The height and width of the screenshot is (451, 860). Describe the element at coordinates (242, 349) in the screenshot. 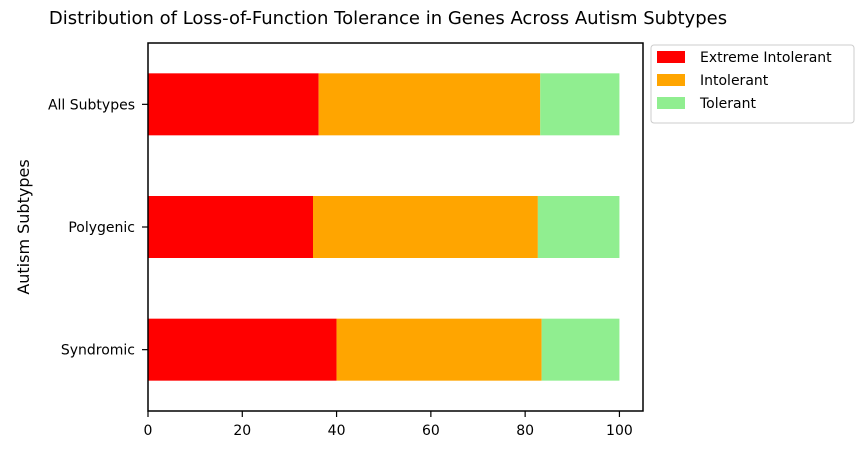

I see `bar-syndromic-extreme-intolerant` at that location.